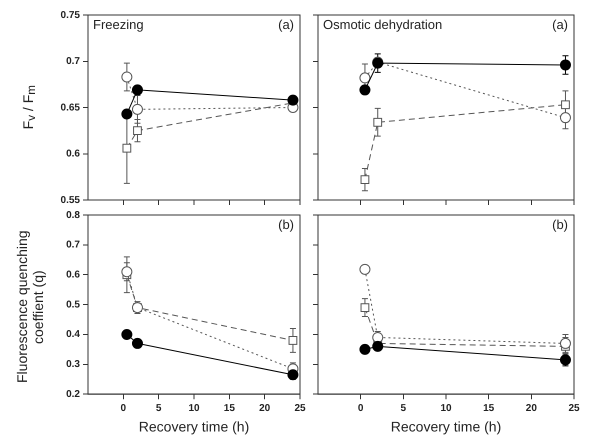 The width and height of the screenshot is (590, 444). I want to click on y-tick-label: 0.3, so click(73, 364).